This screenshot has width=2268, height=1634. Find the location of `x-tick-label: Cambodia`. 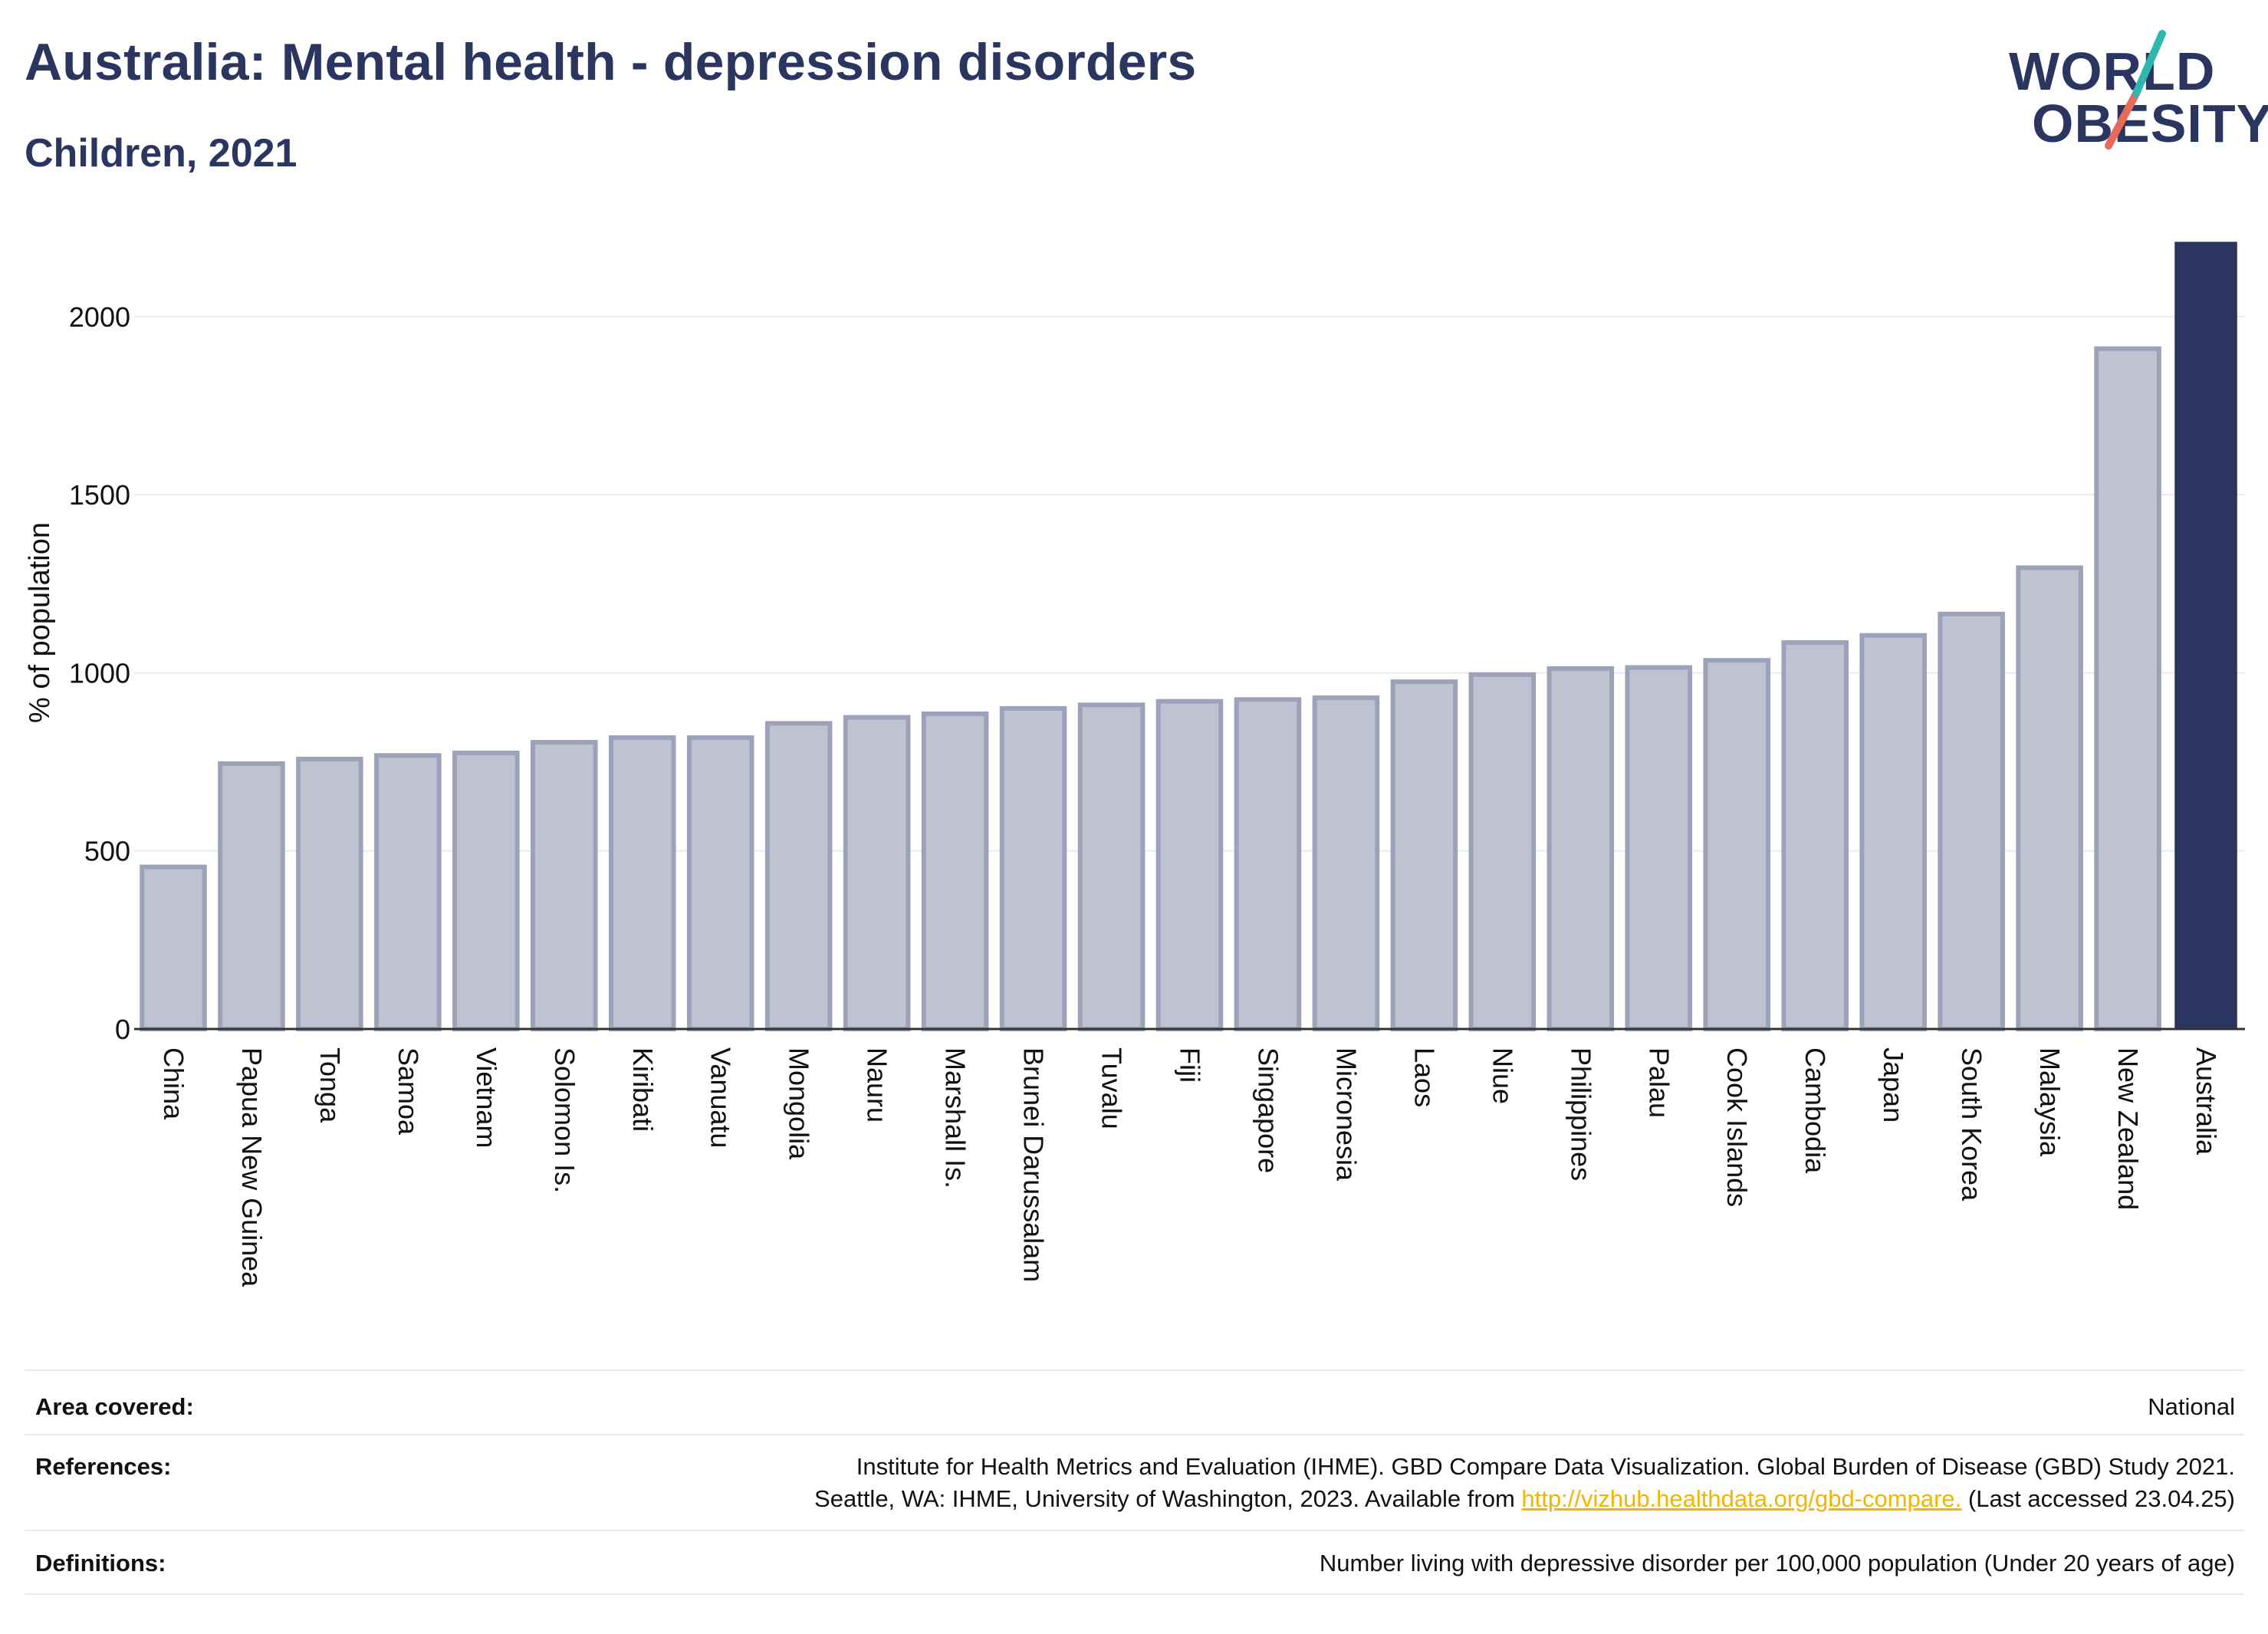

x-tick-label: Cambodia is located at coordinates (1816, 1111).